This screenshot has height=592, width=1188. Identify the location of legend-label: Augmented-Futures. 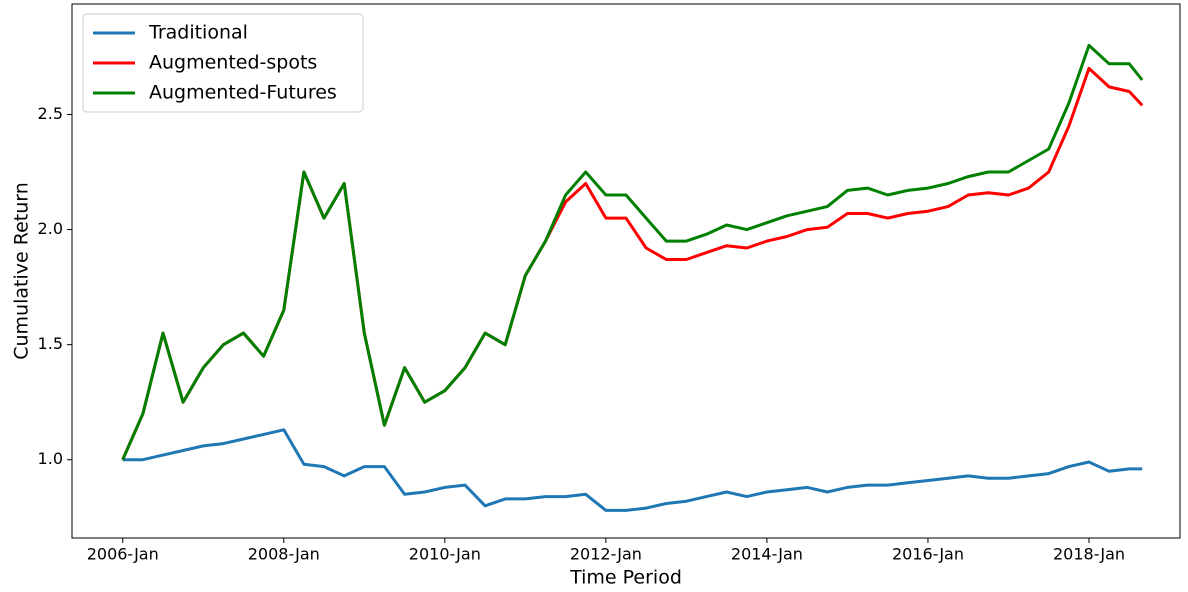
(243, 93).